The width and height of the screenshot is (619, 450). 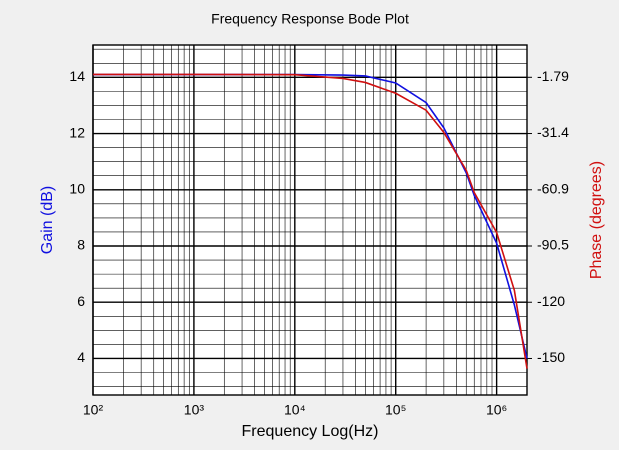 What do you see at coordinates (551, 301) in the screenshot?
I see `y2-tick-label: -120` at bounding box center [551, 301].